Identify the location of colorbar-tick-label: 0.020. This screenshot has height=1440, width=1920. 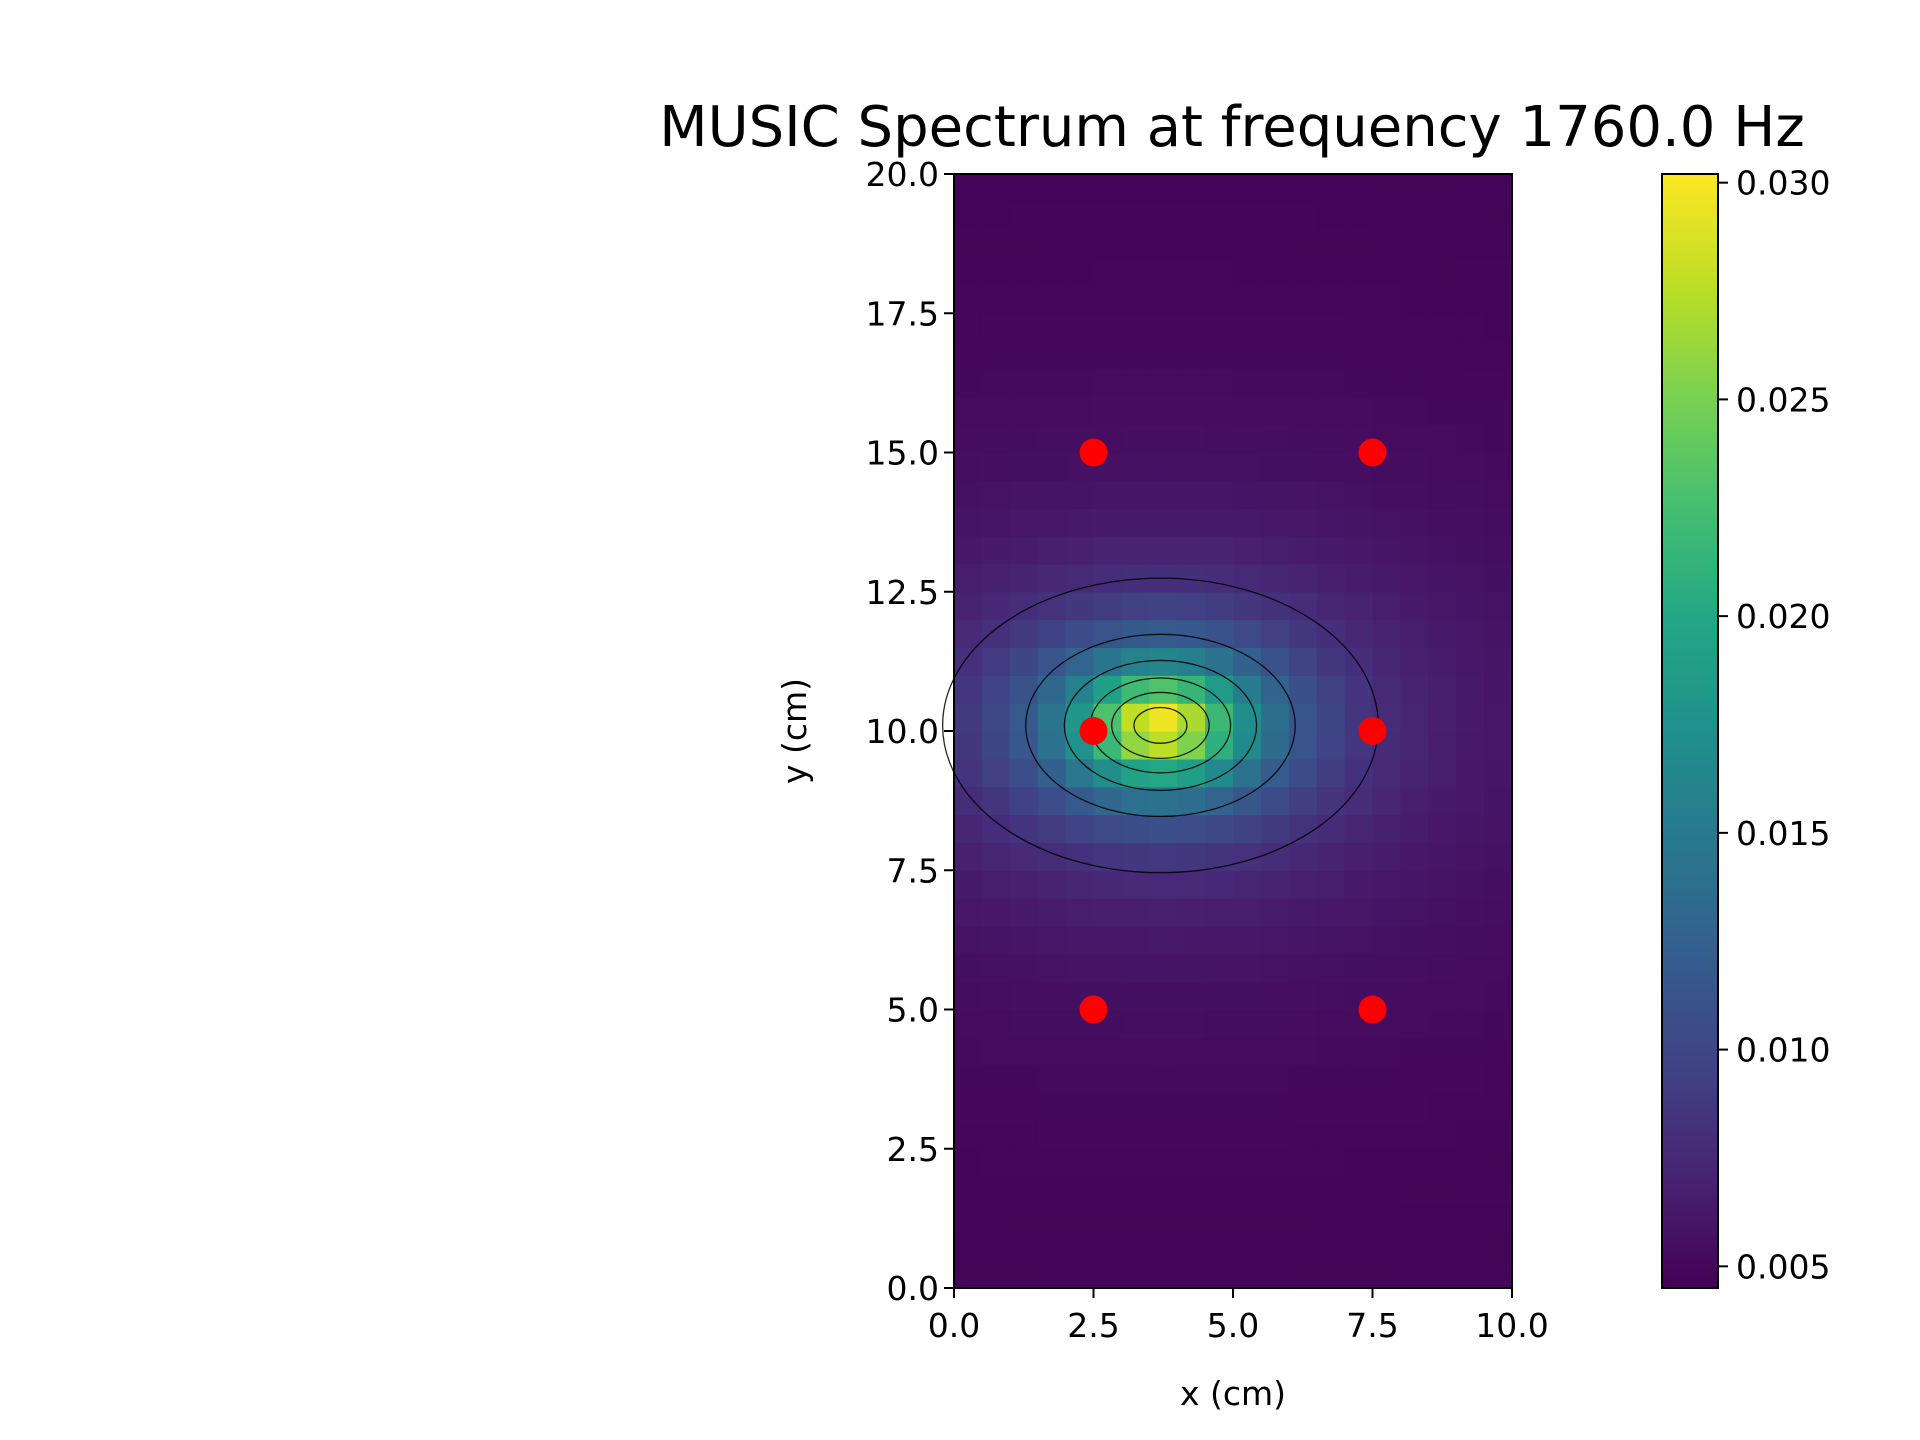
(1783, 616).